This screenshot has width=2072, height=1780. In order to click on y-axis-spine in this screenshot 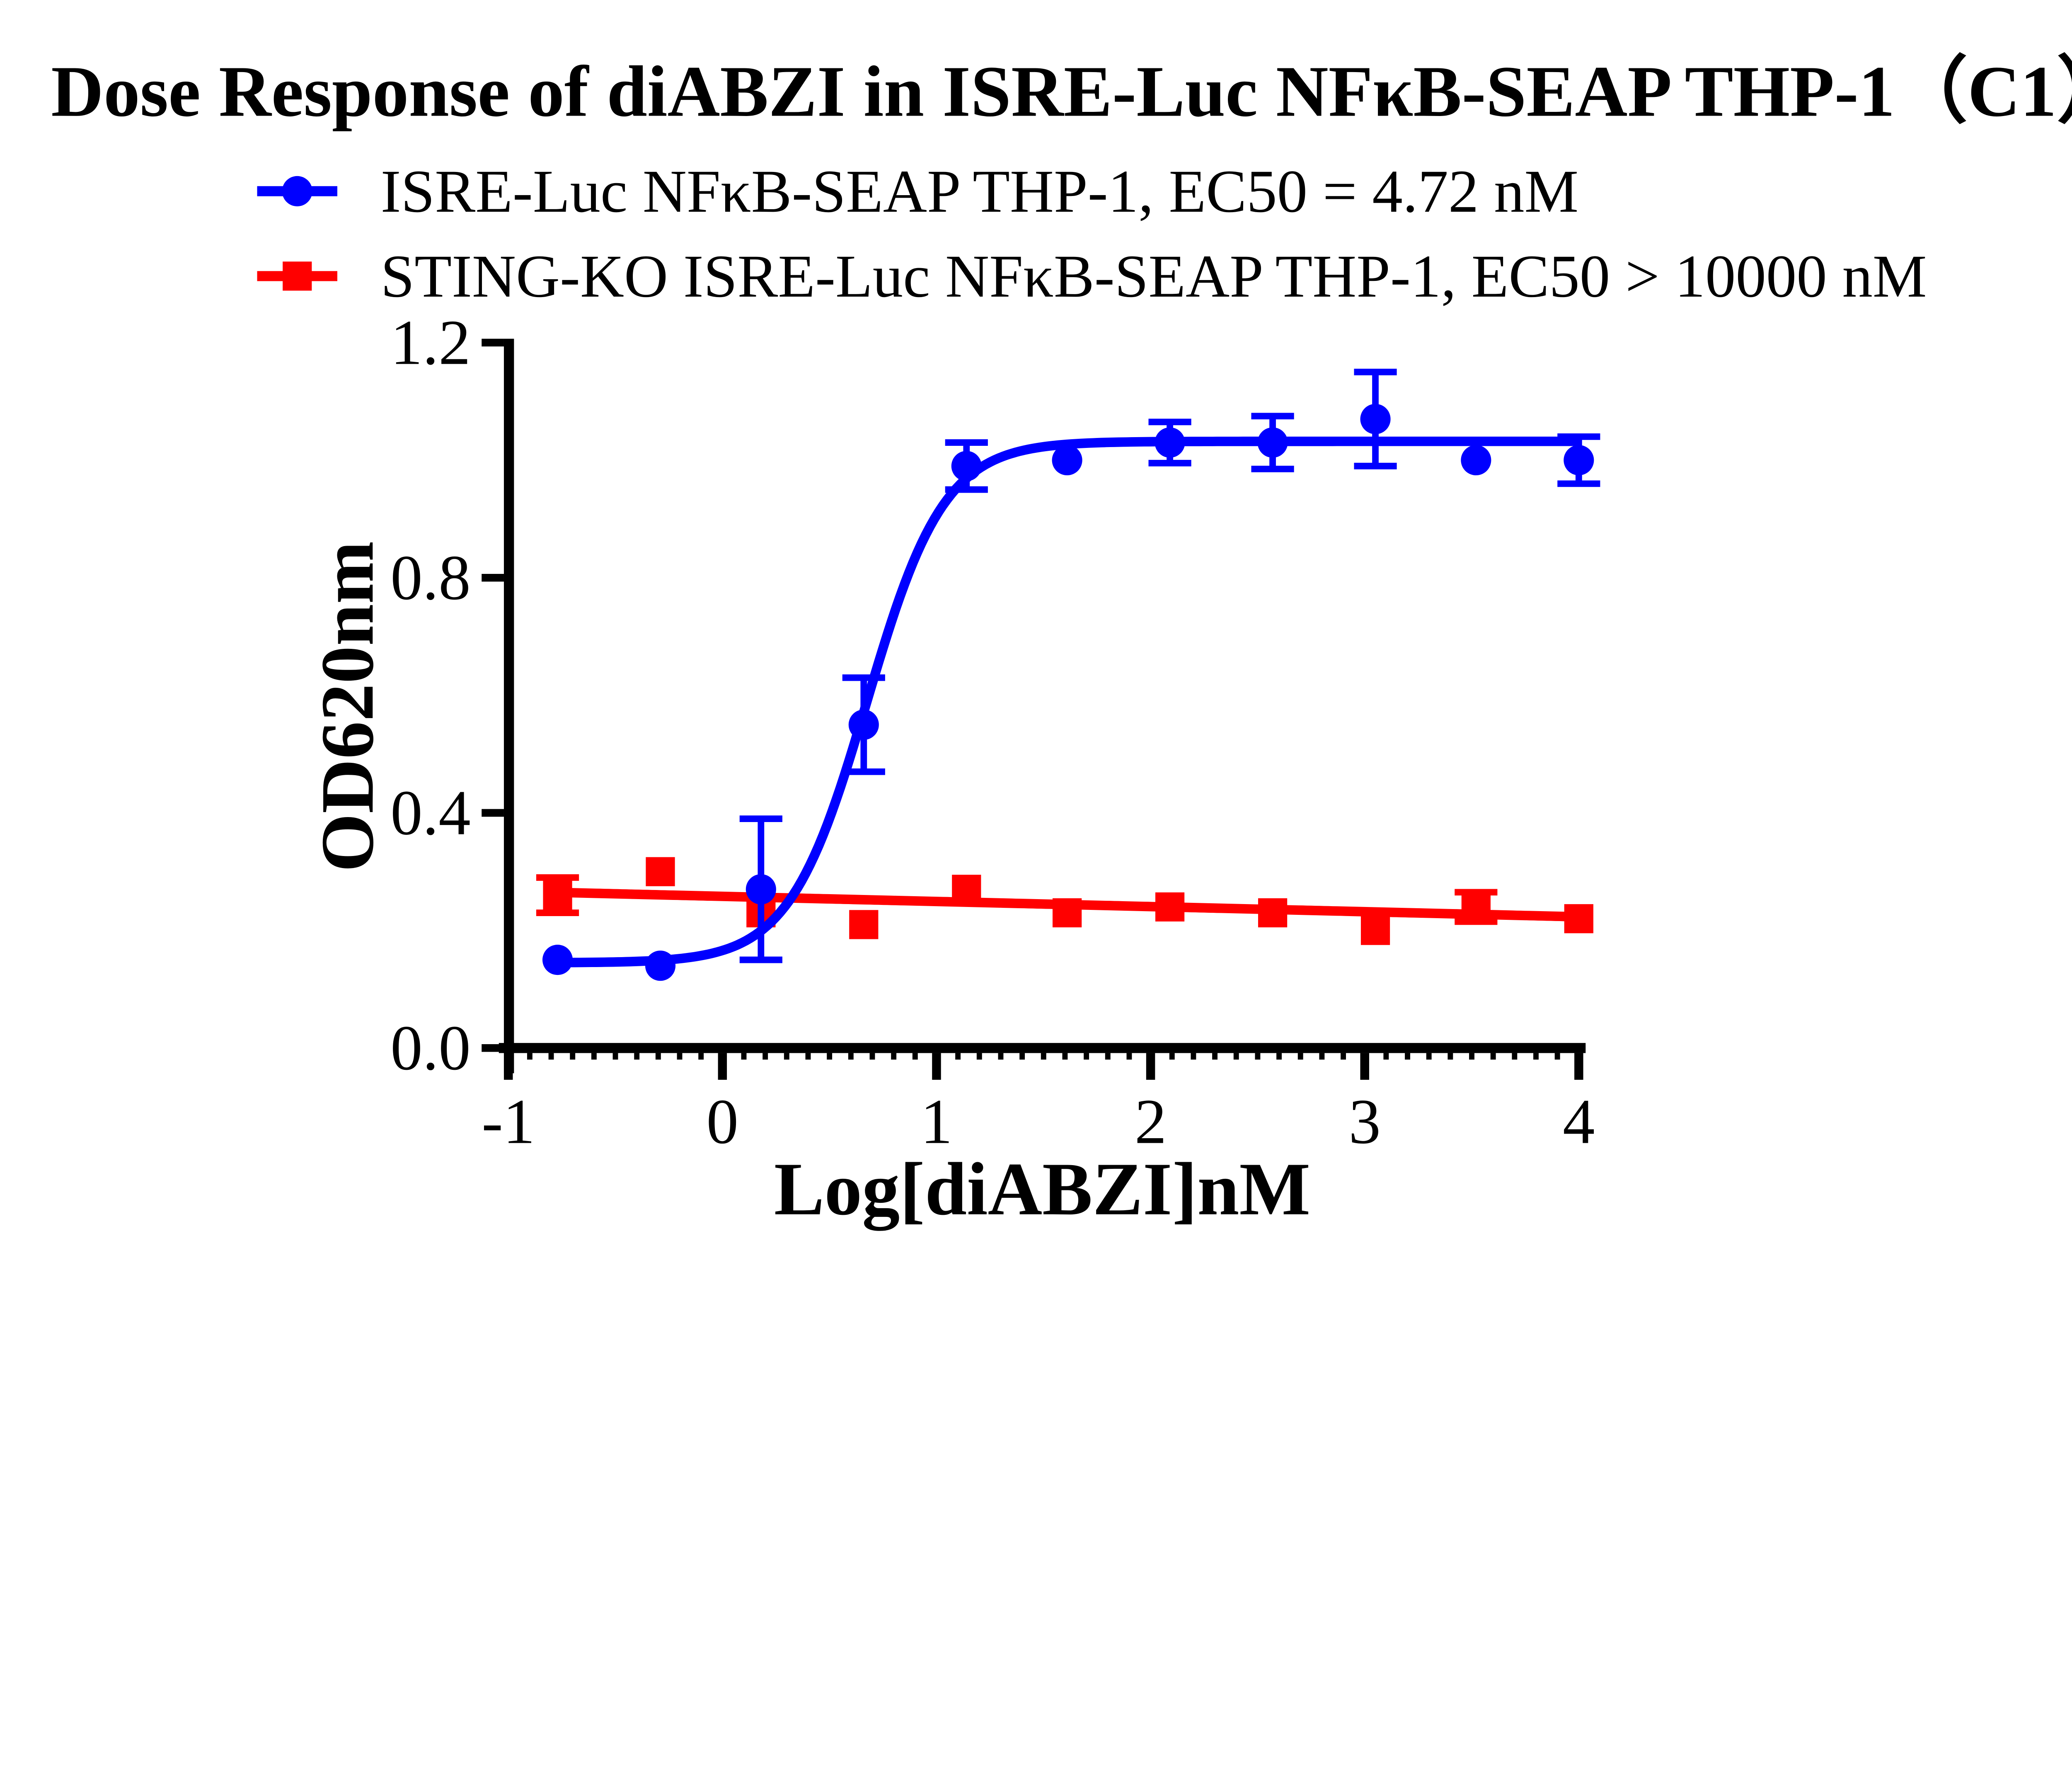, I will do `click(508, 706)`.